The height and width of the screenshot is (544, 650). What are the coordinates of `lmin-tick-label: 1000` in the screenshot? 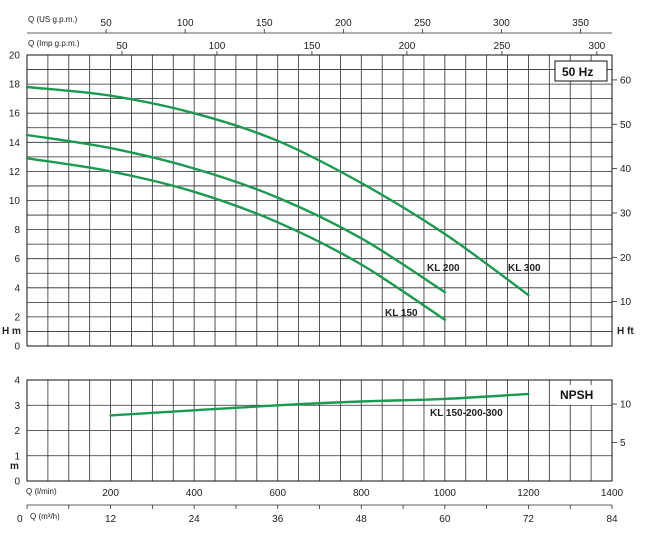 It's located at (445, 493).